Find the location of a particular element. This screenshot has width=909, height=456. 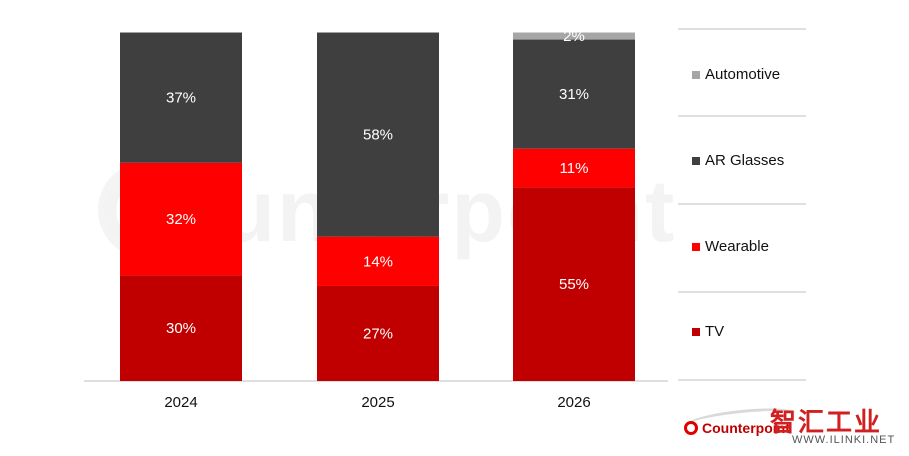

bar-segment-ar-glasses-2026 is located at coordinates (574, 94).